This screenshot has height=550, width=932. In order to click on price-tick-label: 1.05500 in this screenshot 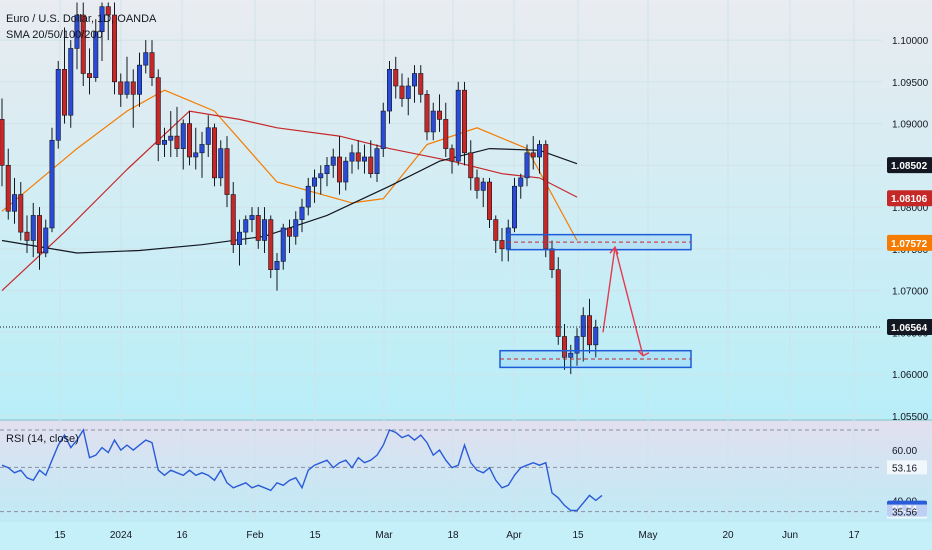, I will do `click(910, 417)`.